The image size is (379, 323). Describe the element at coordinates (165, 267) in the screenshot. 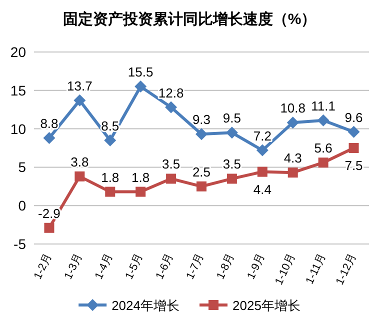

I see `x-tick-label: 1-6月` at that location.